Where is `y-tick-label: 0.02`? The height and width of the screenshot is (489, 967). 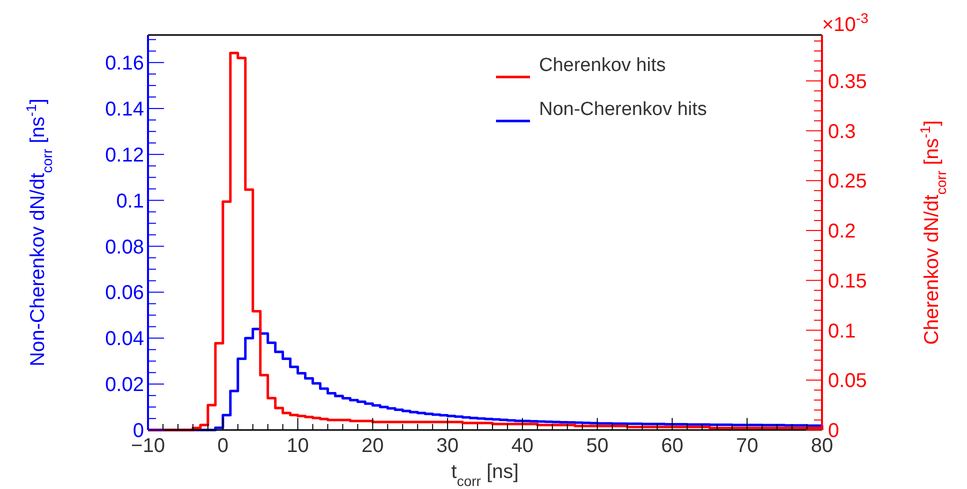 y-tick-label: 0.02 is located at coordinates (124, 385).